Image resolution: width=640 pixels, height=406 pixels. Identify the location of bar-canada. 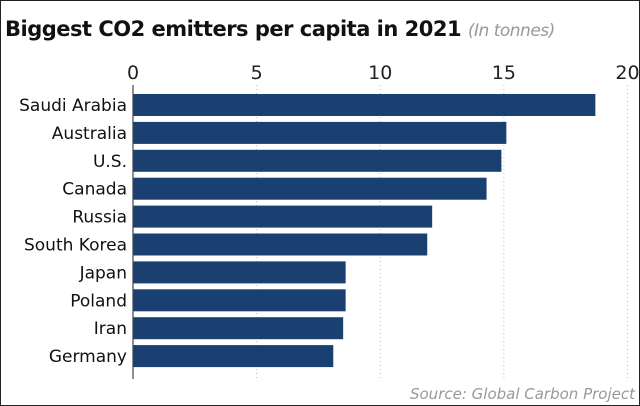
(310, 188).